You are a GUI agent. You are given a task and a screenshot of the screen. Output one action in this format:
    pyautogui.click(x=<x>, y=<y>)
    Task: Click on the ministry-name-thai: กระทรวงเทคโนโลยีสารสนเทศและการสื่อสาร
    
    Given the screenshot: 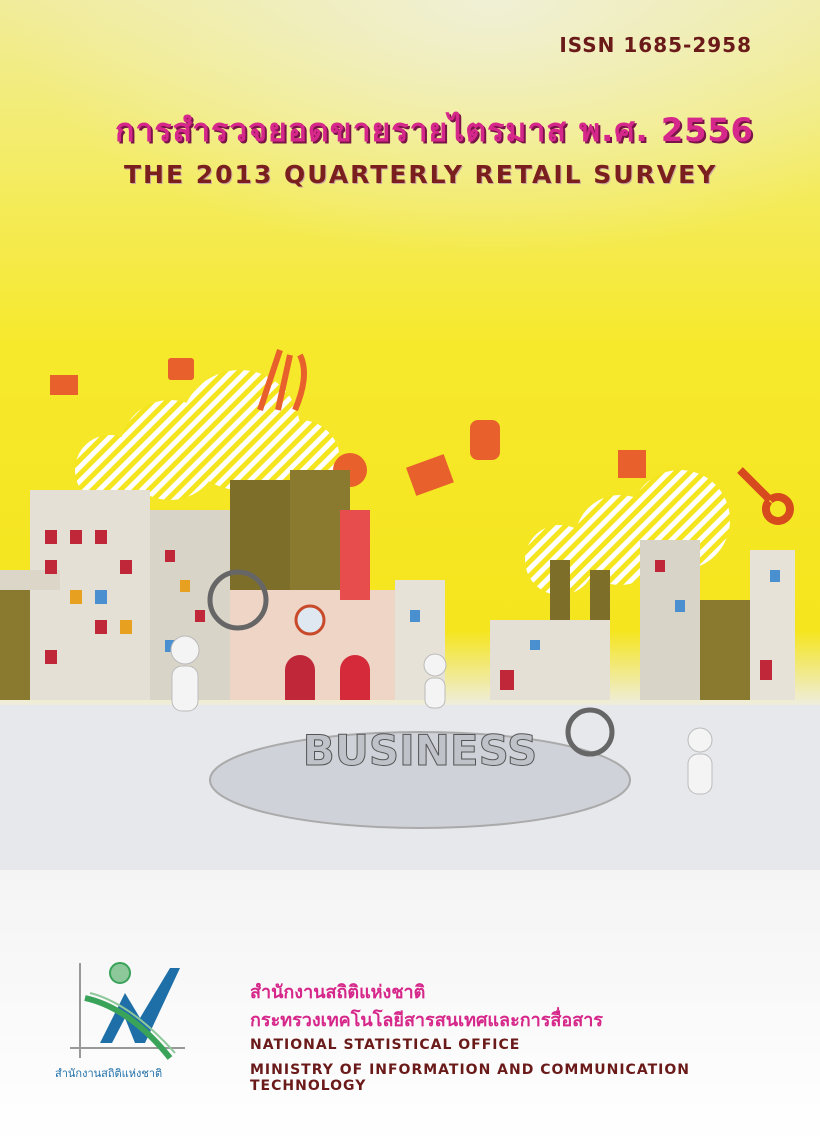 What is the action you would take?
    pyautogui.click(x=426, y=1020)
    